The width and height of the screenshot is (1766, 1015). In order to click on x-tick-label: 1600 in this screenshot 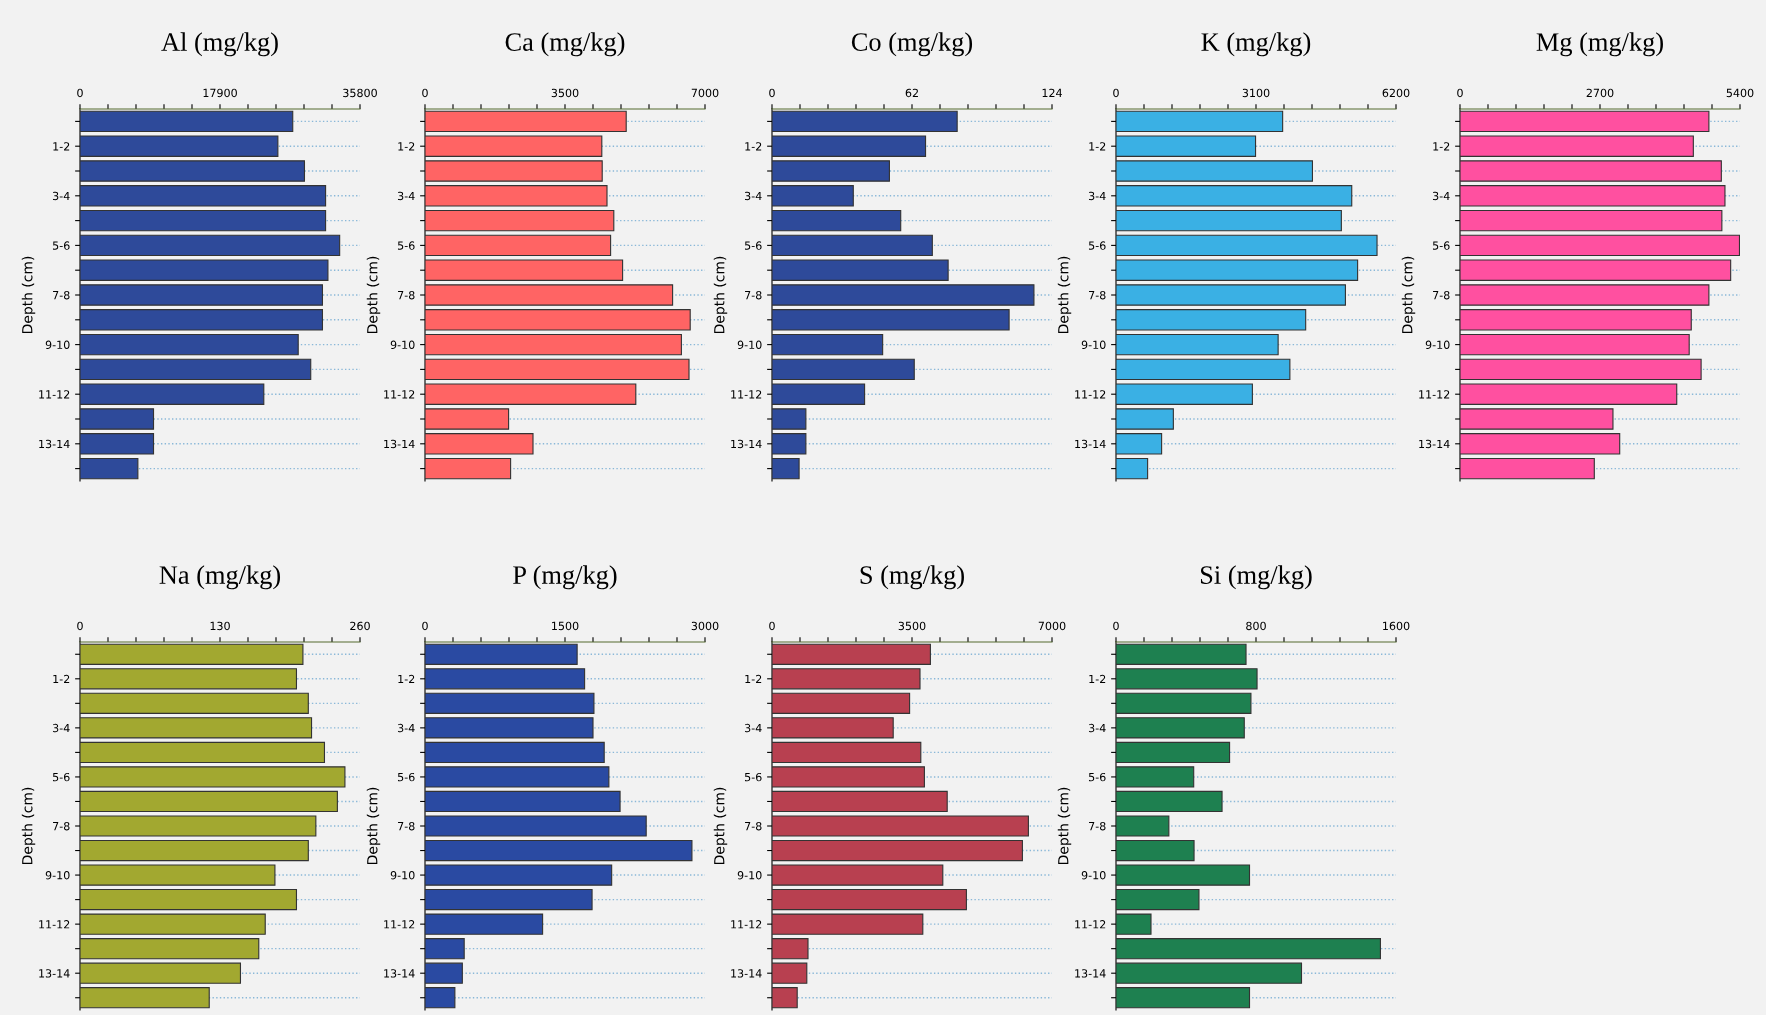, I will do `click(1396, 626)`.